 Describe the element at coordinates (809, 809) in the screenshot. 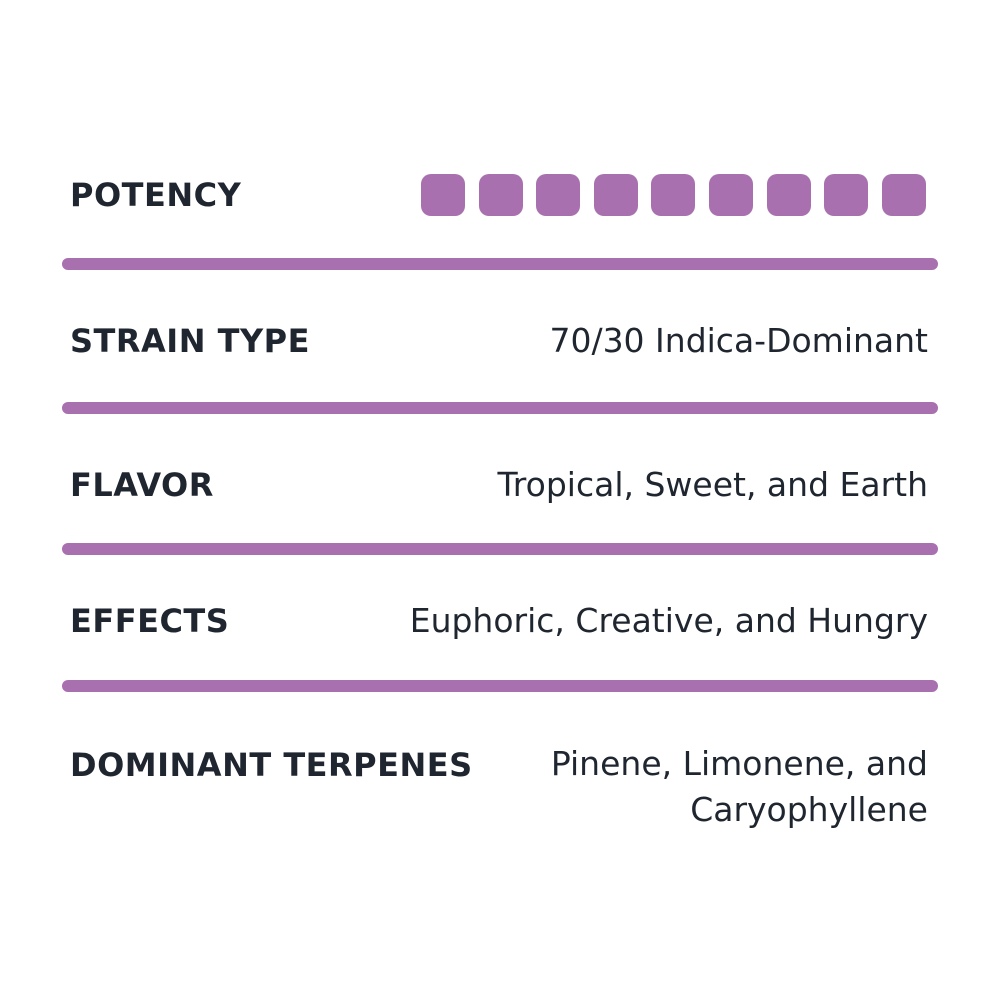

I see `terpenes-value-line: Caryophyllene` at that location.